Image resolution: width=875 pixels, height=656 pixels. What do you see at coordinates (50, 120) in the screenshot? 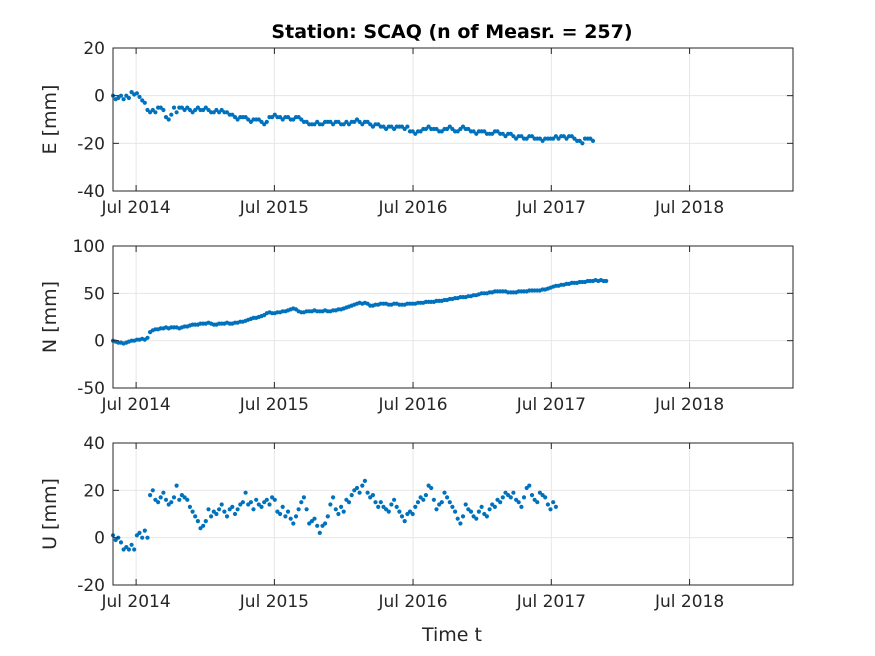
I see `y-axis-label-east: E [mm]` at bounding box center [50, 120].